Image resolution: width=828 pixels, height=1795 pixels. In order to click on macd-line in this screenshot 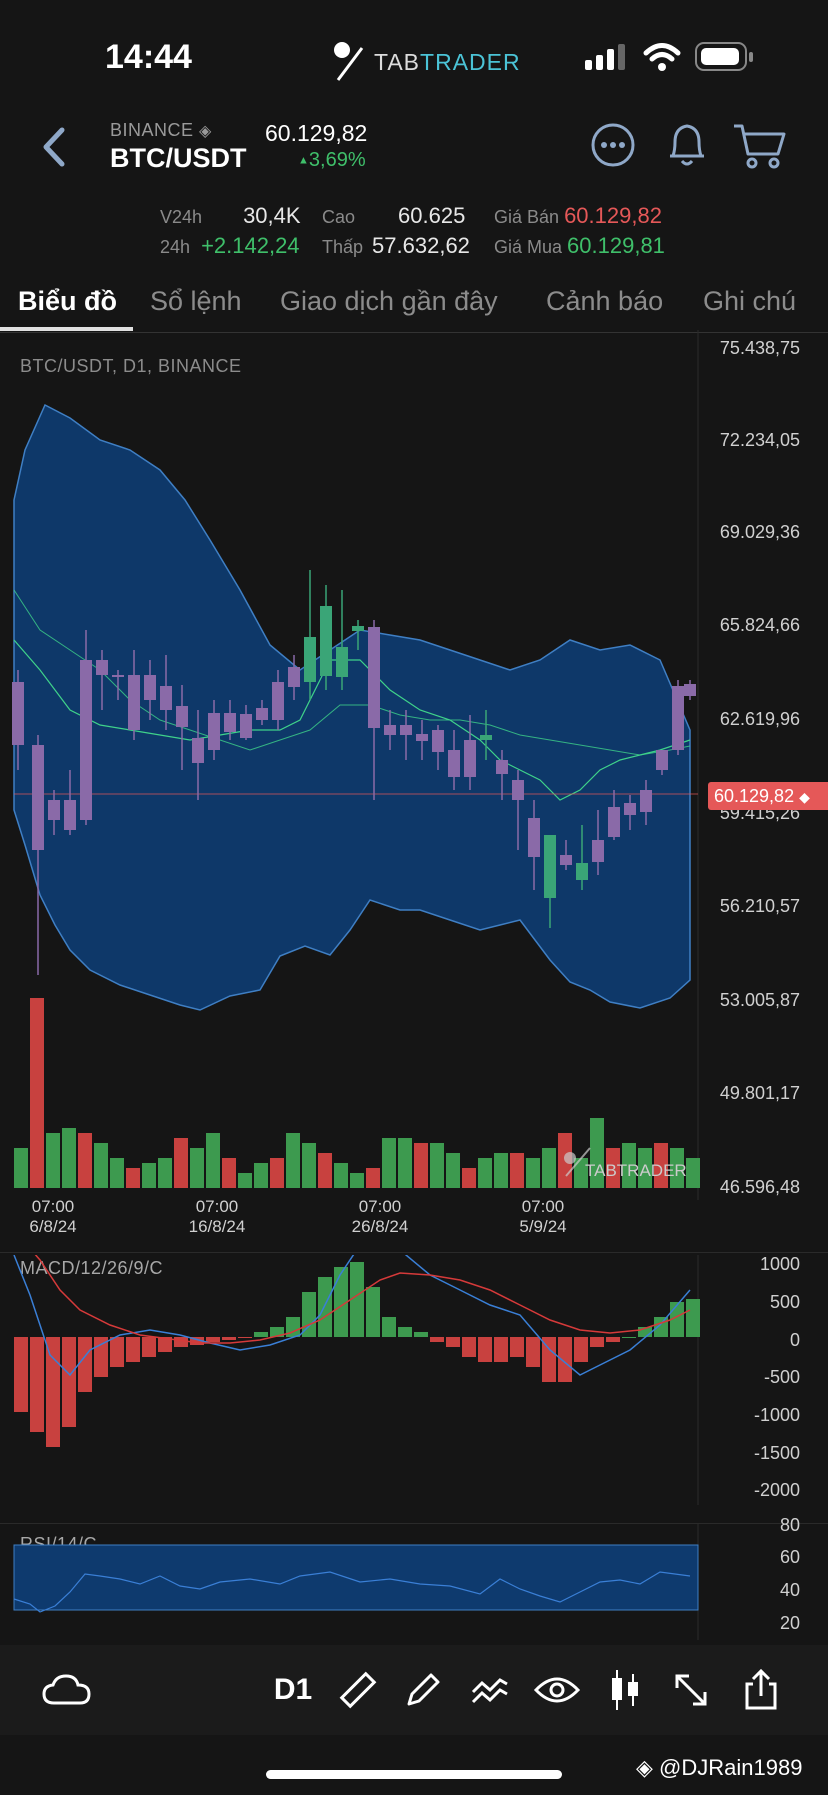, I will do `click(352, 1316)`.